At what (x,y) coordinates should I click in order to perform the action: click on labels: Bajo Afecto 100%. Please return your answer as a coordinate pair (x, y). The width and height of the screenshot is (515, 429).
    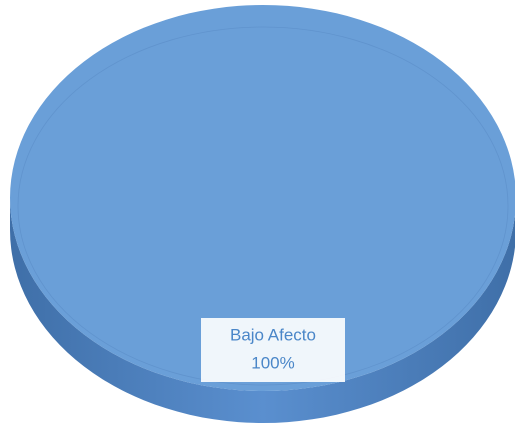
    Looking at the image, I should click on (273, 350).